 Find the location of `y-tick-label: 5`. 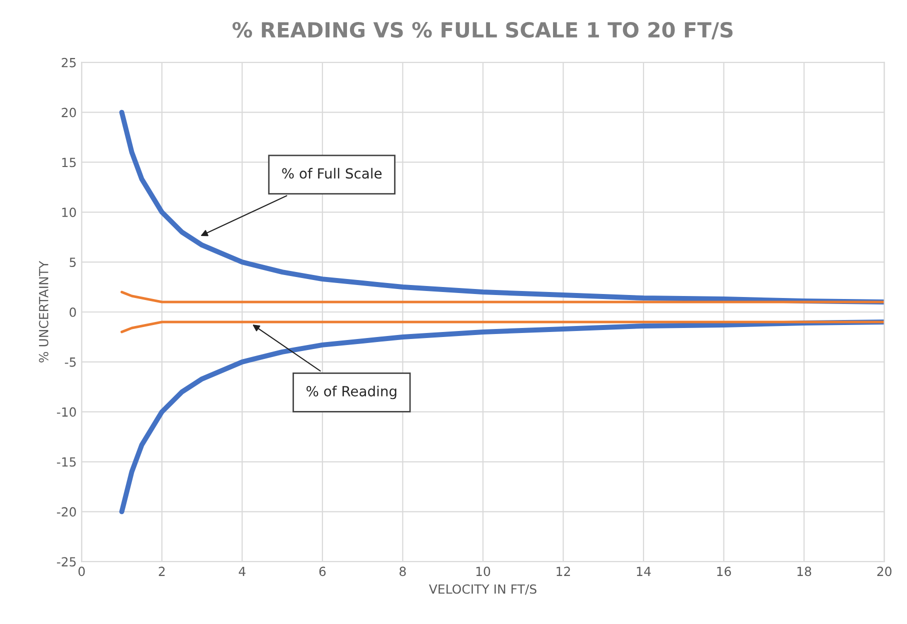

y-tick-label: 5 is located at coordinates (73, 263).